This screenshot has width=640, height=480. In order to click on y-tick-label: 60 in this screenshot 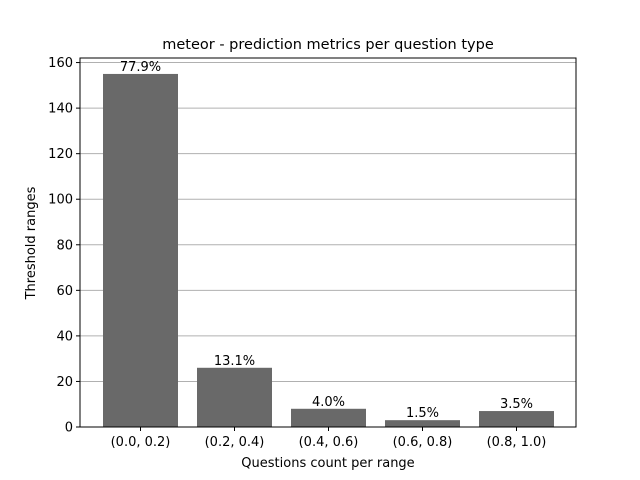, I will do `click(64, 291)`.